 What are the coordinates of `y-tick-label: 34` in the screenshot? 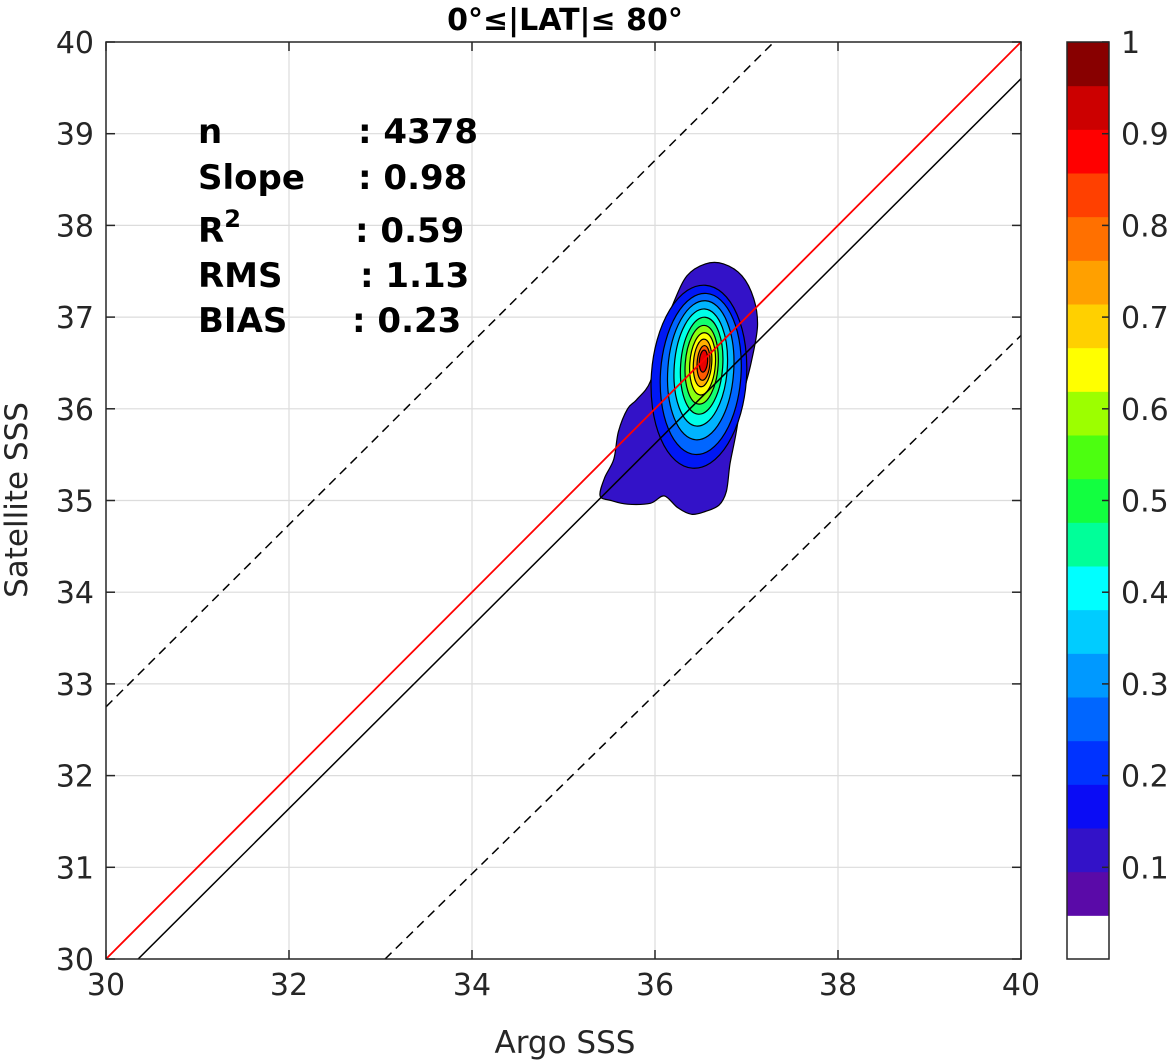 It's located at (75, 593).